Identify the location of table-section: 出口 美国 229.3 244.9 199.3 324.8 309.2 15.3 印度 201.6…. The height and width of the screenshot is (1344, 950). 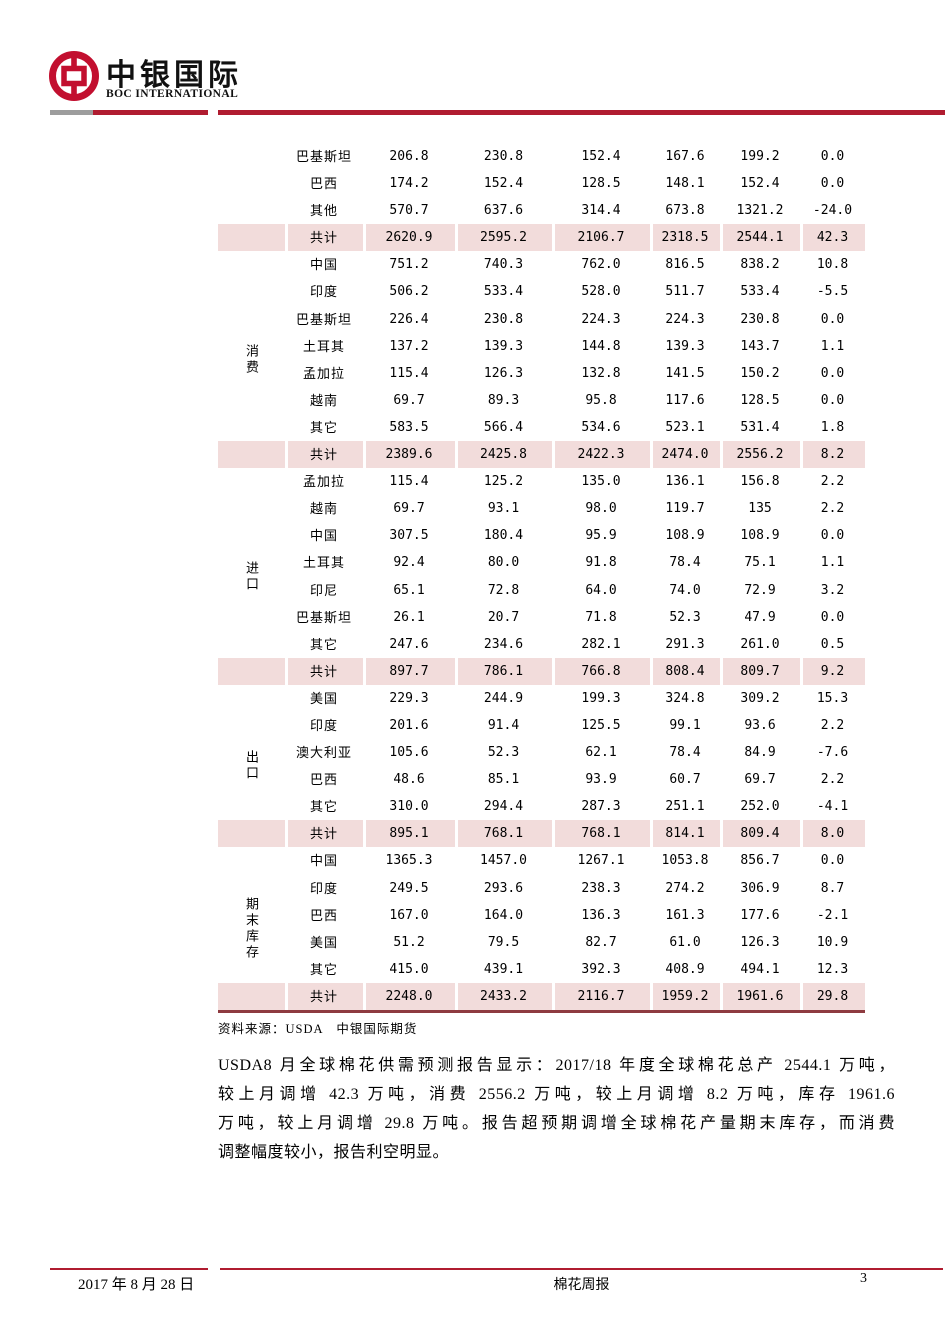
(541, 766).